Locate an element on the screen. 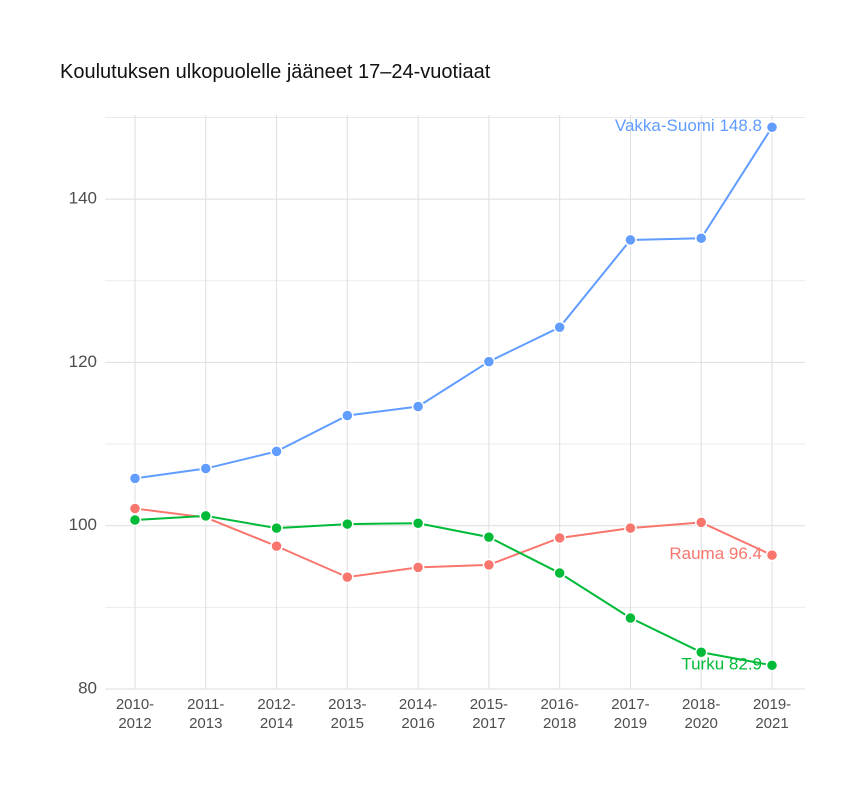 The image size is (864, 792). x-tick-label: 2012-2014 is located at coordinates (276, 714).